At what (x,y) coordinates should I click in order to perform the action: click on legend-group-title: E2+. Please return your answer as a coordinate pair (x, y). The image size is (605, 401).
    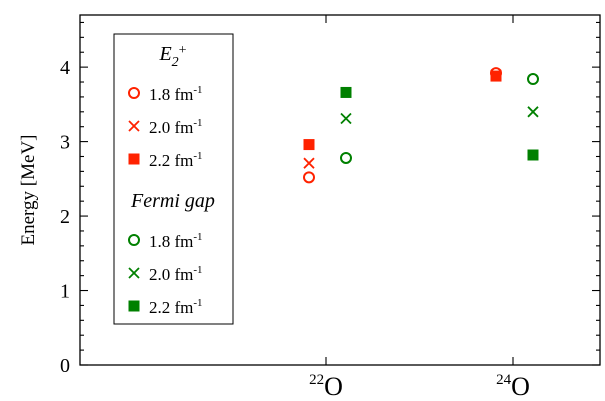
    Looking at the image, I should click on (172, 56).